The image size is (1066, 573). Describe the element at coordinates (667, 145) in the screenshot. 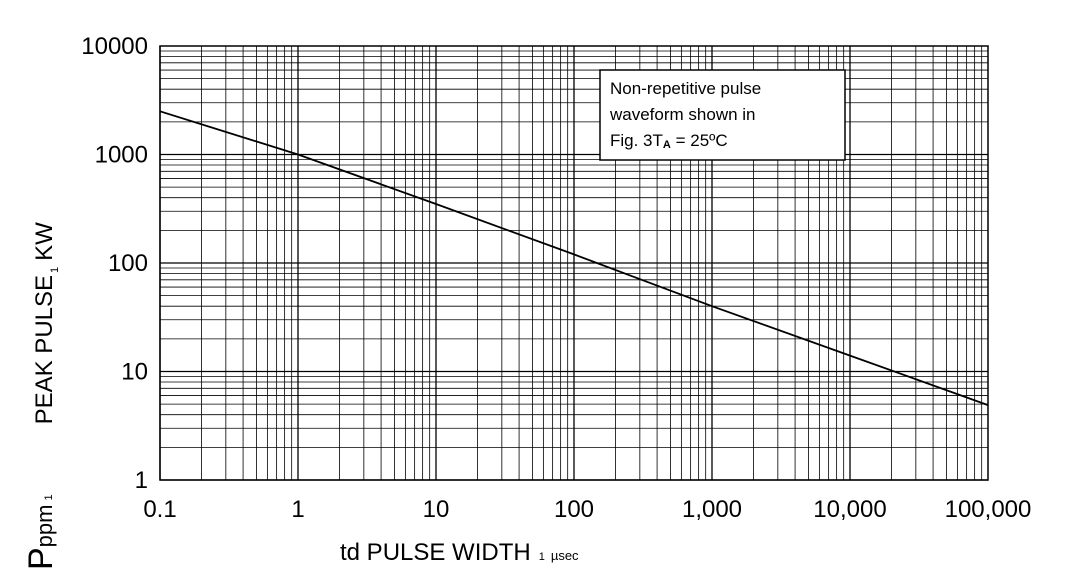

I see `annotation-line-3-sub: A` at that location.